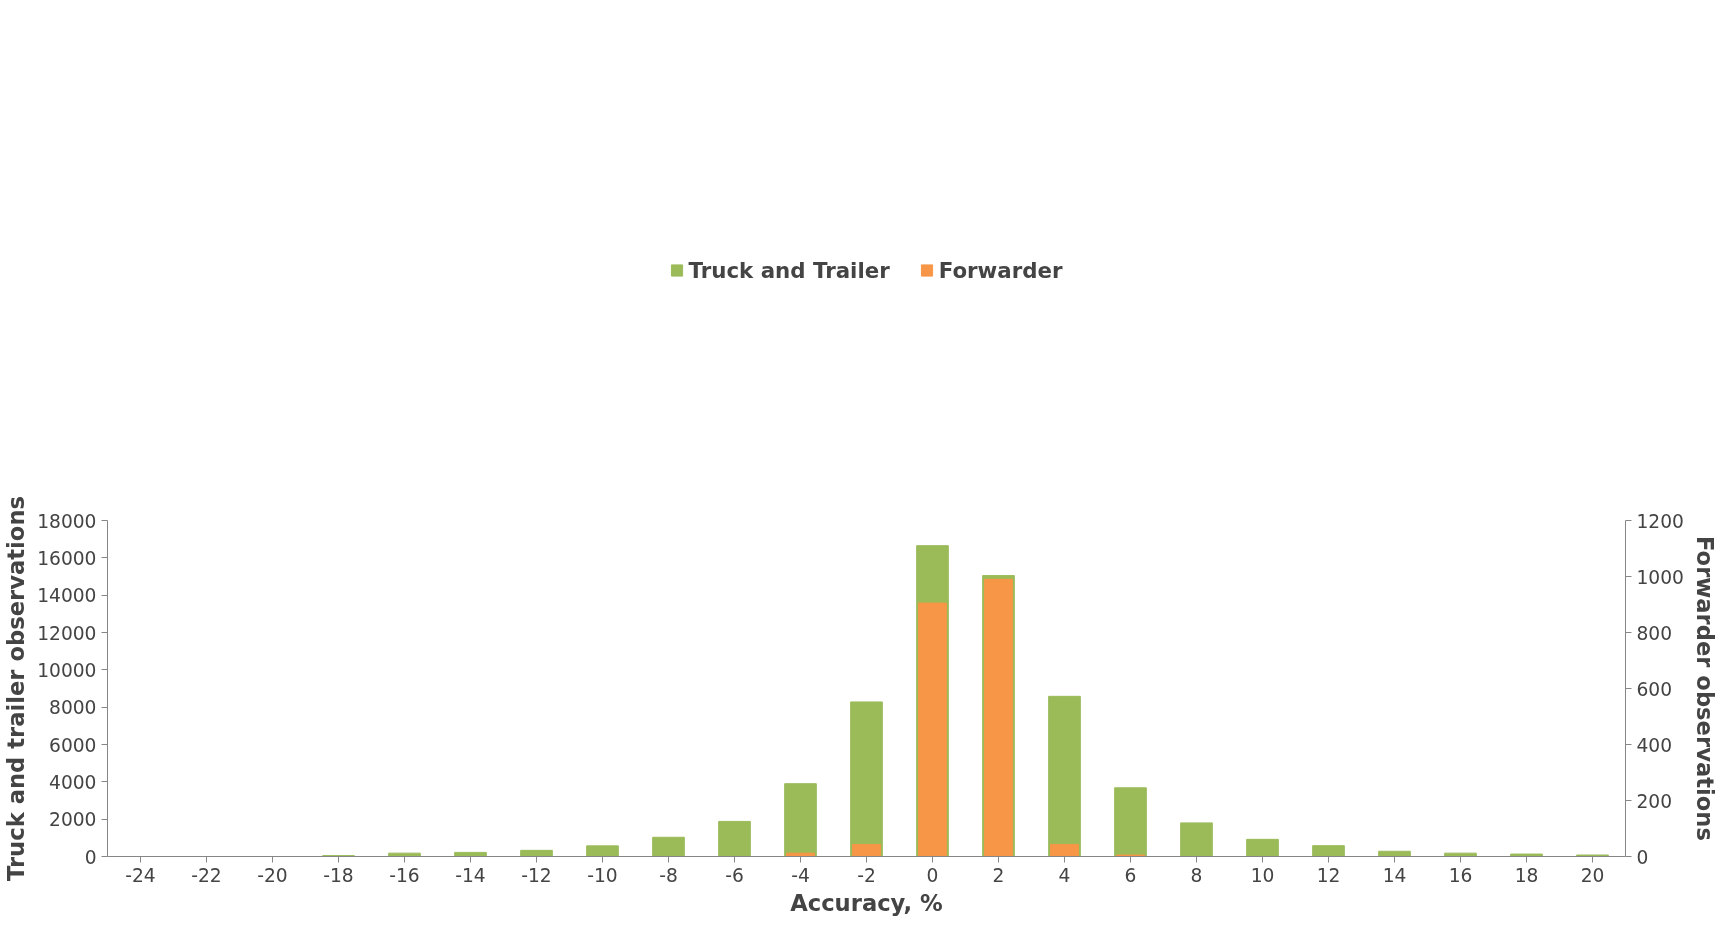 The width and height of the screenshot is (1727, 925). I want to click on x-tick-label: -4, so click(800, 875).